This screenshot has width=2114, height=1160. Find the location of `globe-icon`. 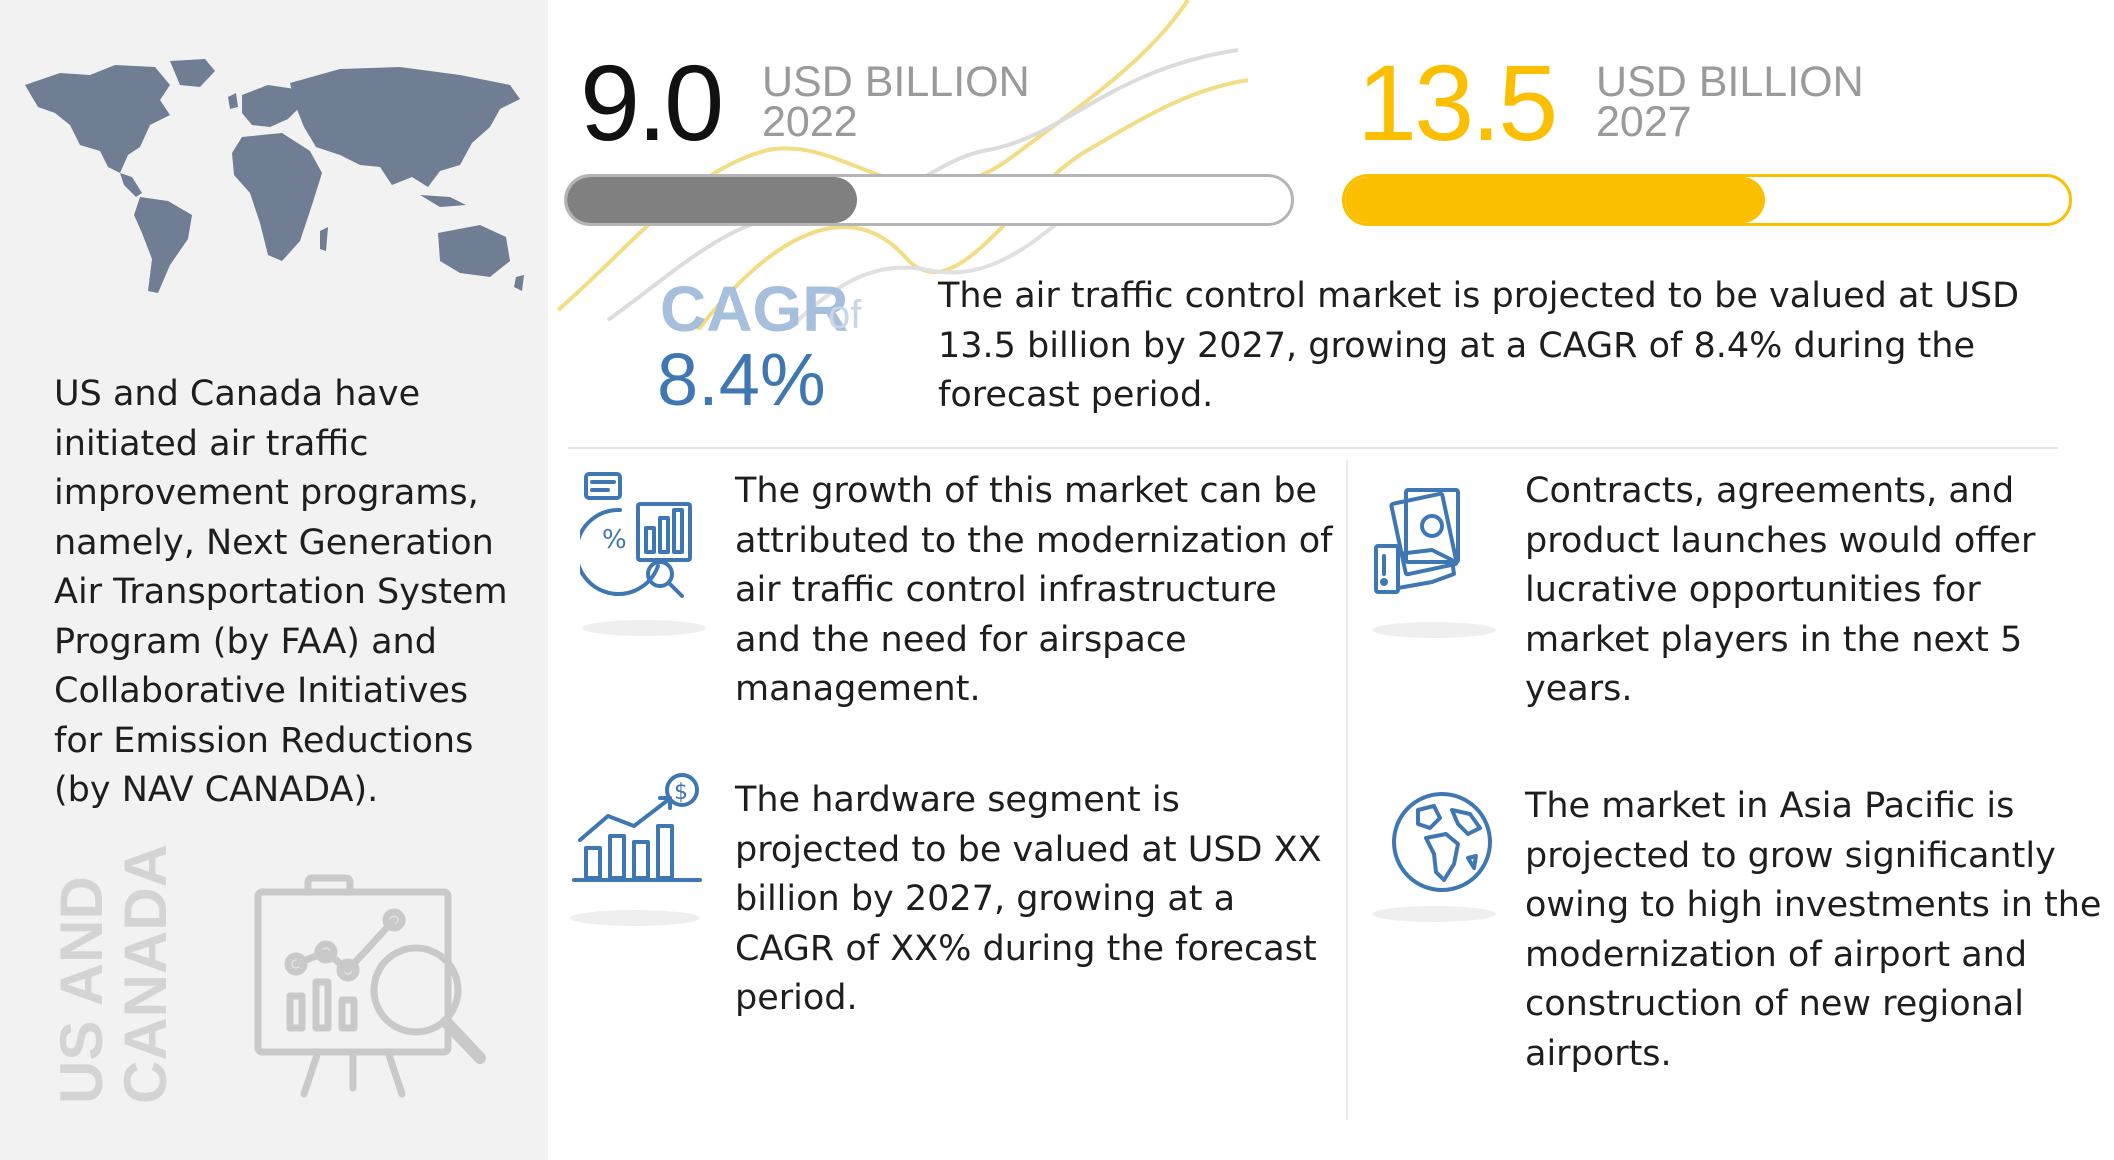

globe-icon is located at coordinates (1442, 842).